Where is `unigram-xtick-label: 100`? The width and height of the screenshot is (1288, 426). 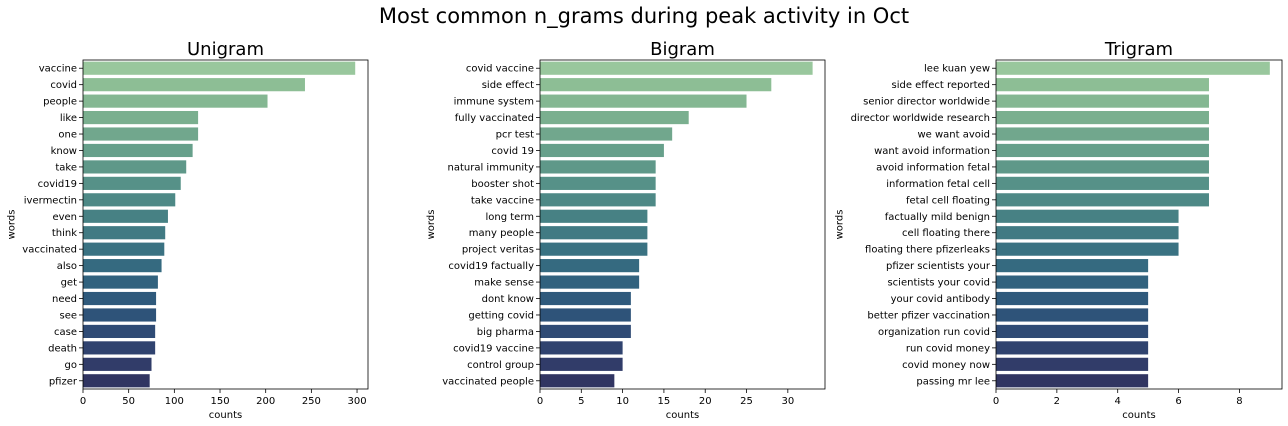
unigram-xtick-label: 100 is located at coordinates (174, 401).